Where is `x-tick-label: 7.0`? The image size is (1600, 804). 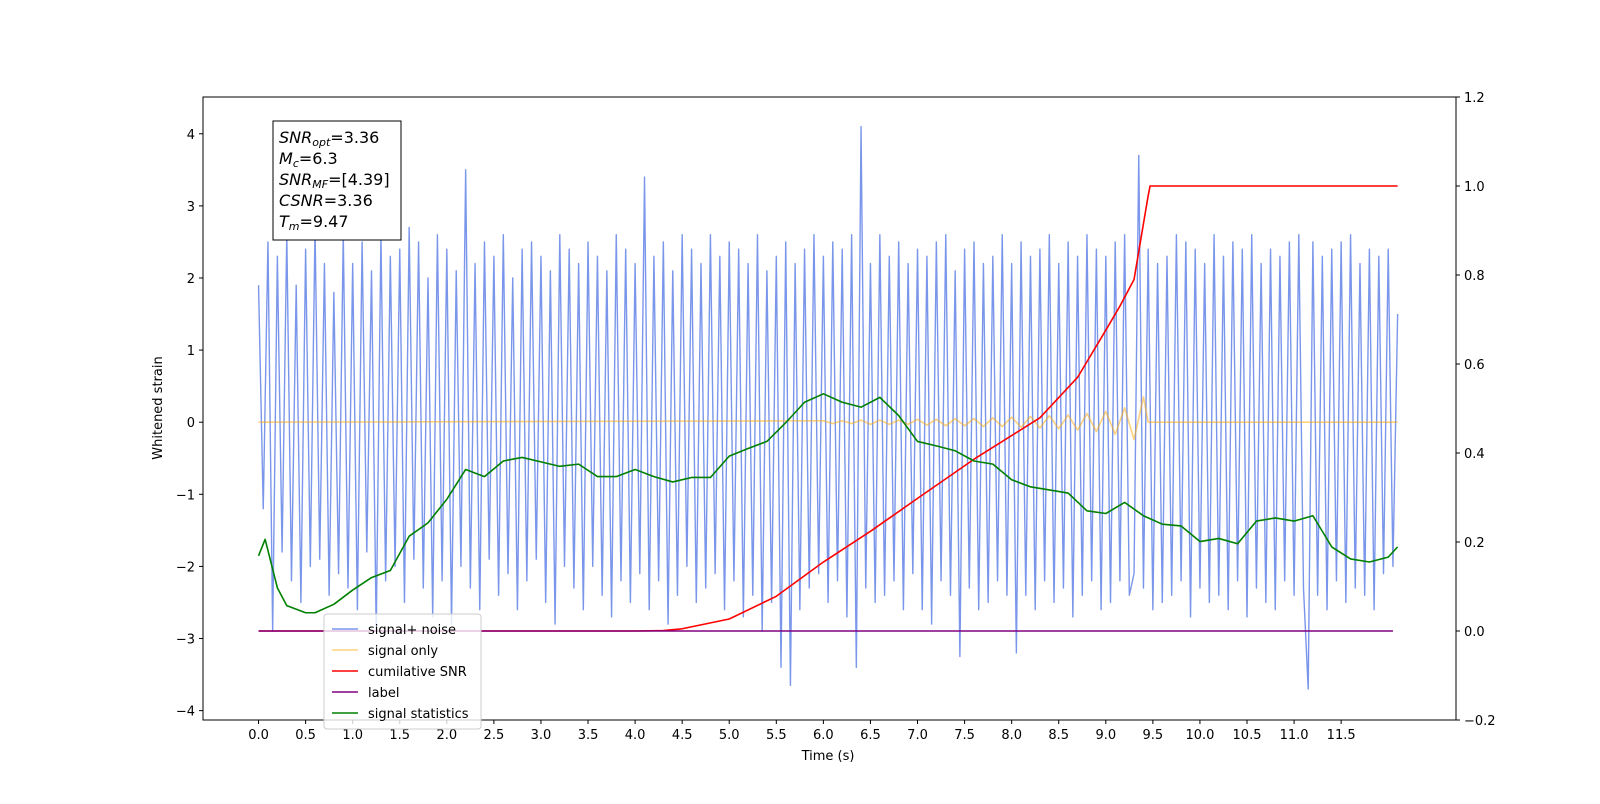 x-tick-label: 7.0 is located at coordinates (917, 735).